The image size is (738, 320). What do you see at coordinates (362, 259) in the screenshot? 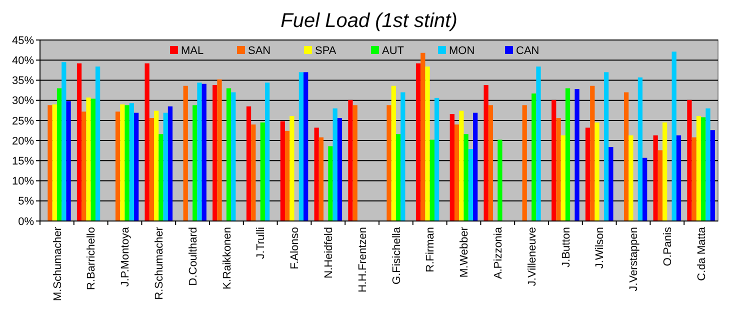
I see `x-tick-label: H.H.Frentzen` at bounding box center [362, 259].